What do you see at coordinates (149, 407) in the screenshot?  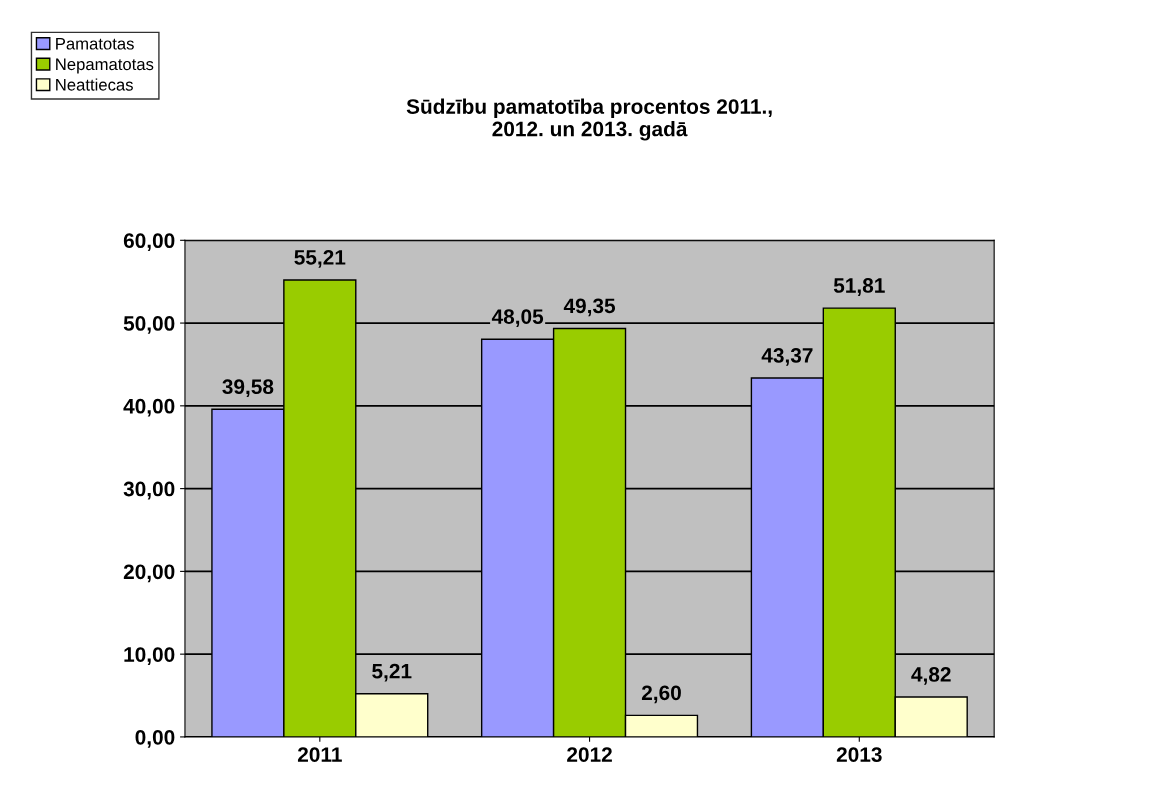 I see `y-tick-label: 40,00` at bounding box center [149, 407].